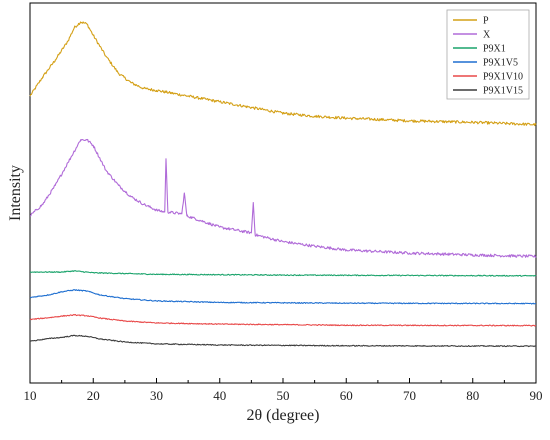 This screenshot has width=550, height=440. What do you see at coordinates (536, 395) in the screenshot?
I see `x-tick-label-90: 90` at bounding box center [536, 395].